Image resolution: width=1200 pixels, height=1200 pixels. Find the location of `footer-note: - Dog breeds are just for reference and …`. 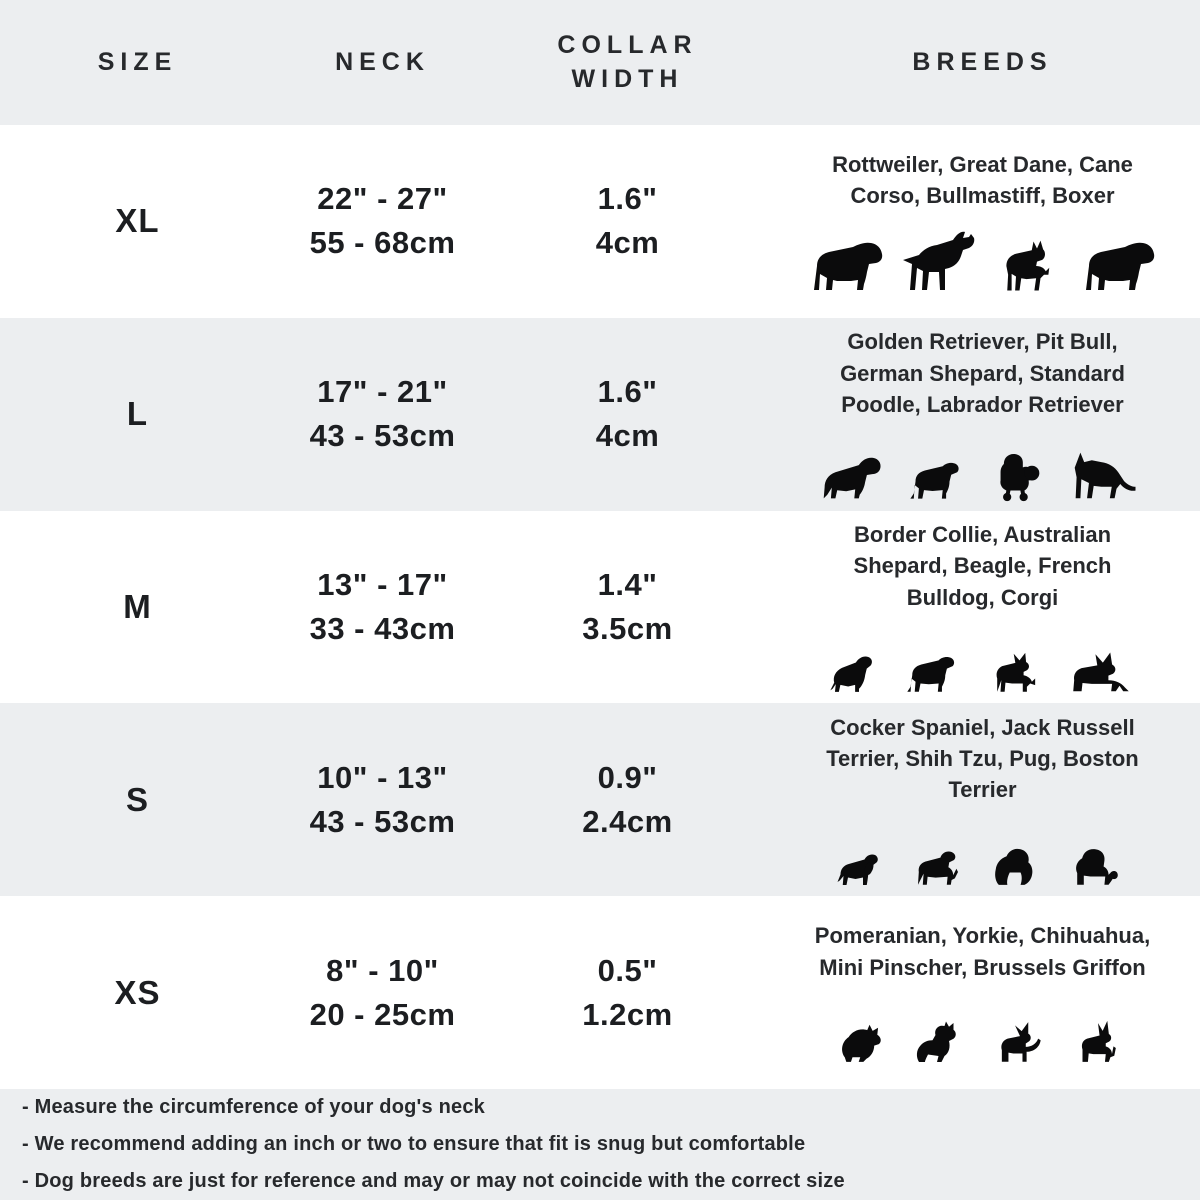

footer-note: - Dog breeds are just for reference and … is located at coordinates (433, 1181).